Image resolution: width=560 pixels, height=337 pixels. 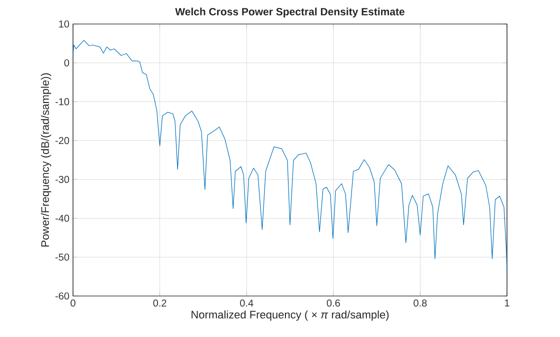 I want to click on x-axis-title: Normalized Frequency ( × π rad/sample), so click(x=290, y=315).